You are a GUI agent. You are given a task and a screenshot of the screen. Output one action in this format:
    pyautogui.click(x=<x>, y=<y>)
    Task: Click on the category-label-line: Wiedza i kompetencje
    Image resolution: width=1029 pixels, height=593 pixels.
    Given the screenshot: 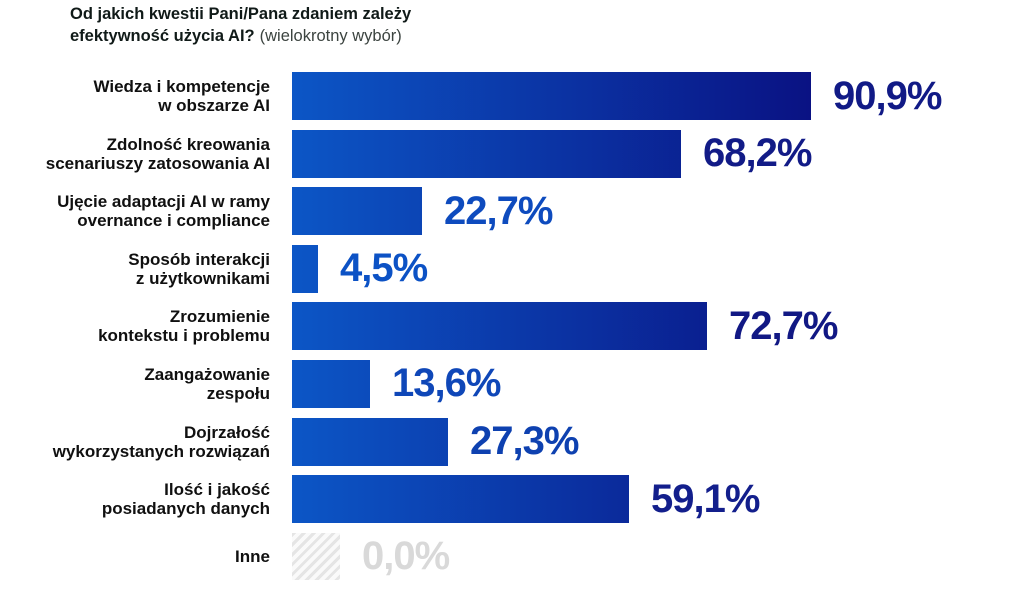 What is the action you would take?
    pyautogui.click(x=181, y=86)
    